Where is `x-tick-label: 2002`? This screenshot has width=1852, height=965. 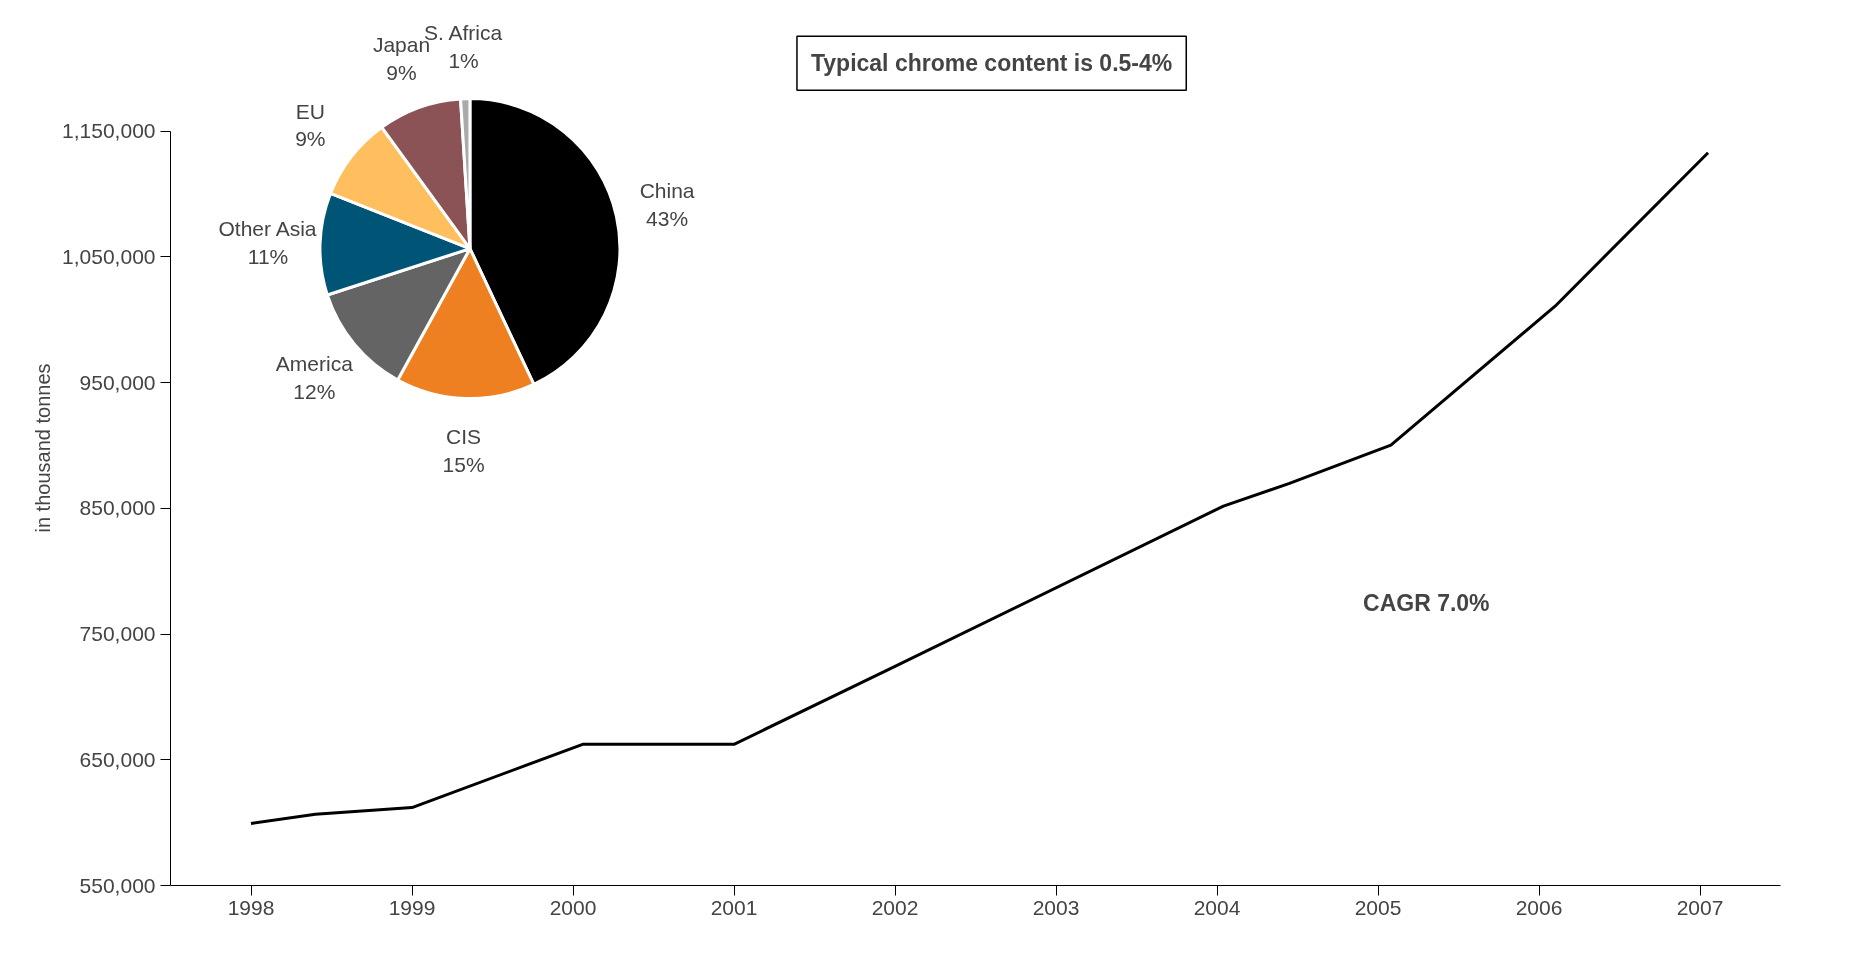
x-tick-label: 2002 is located at coordinates (895, 907).